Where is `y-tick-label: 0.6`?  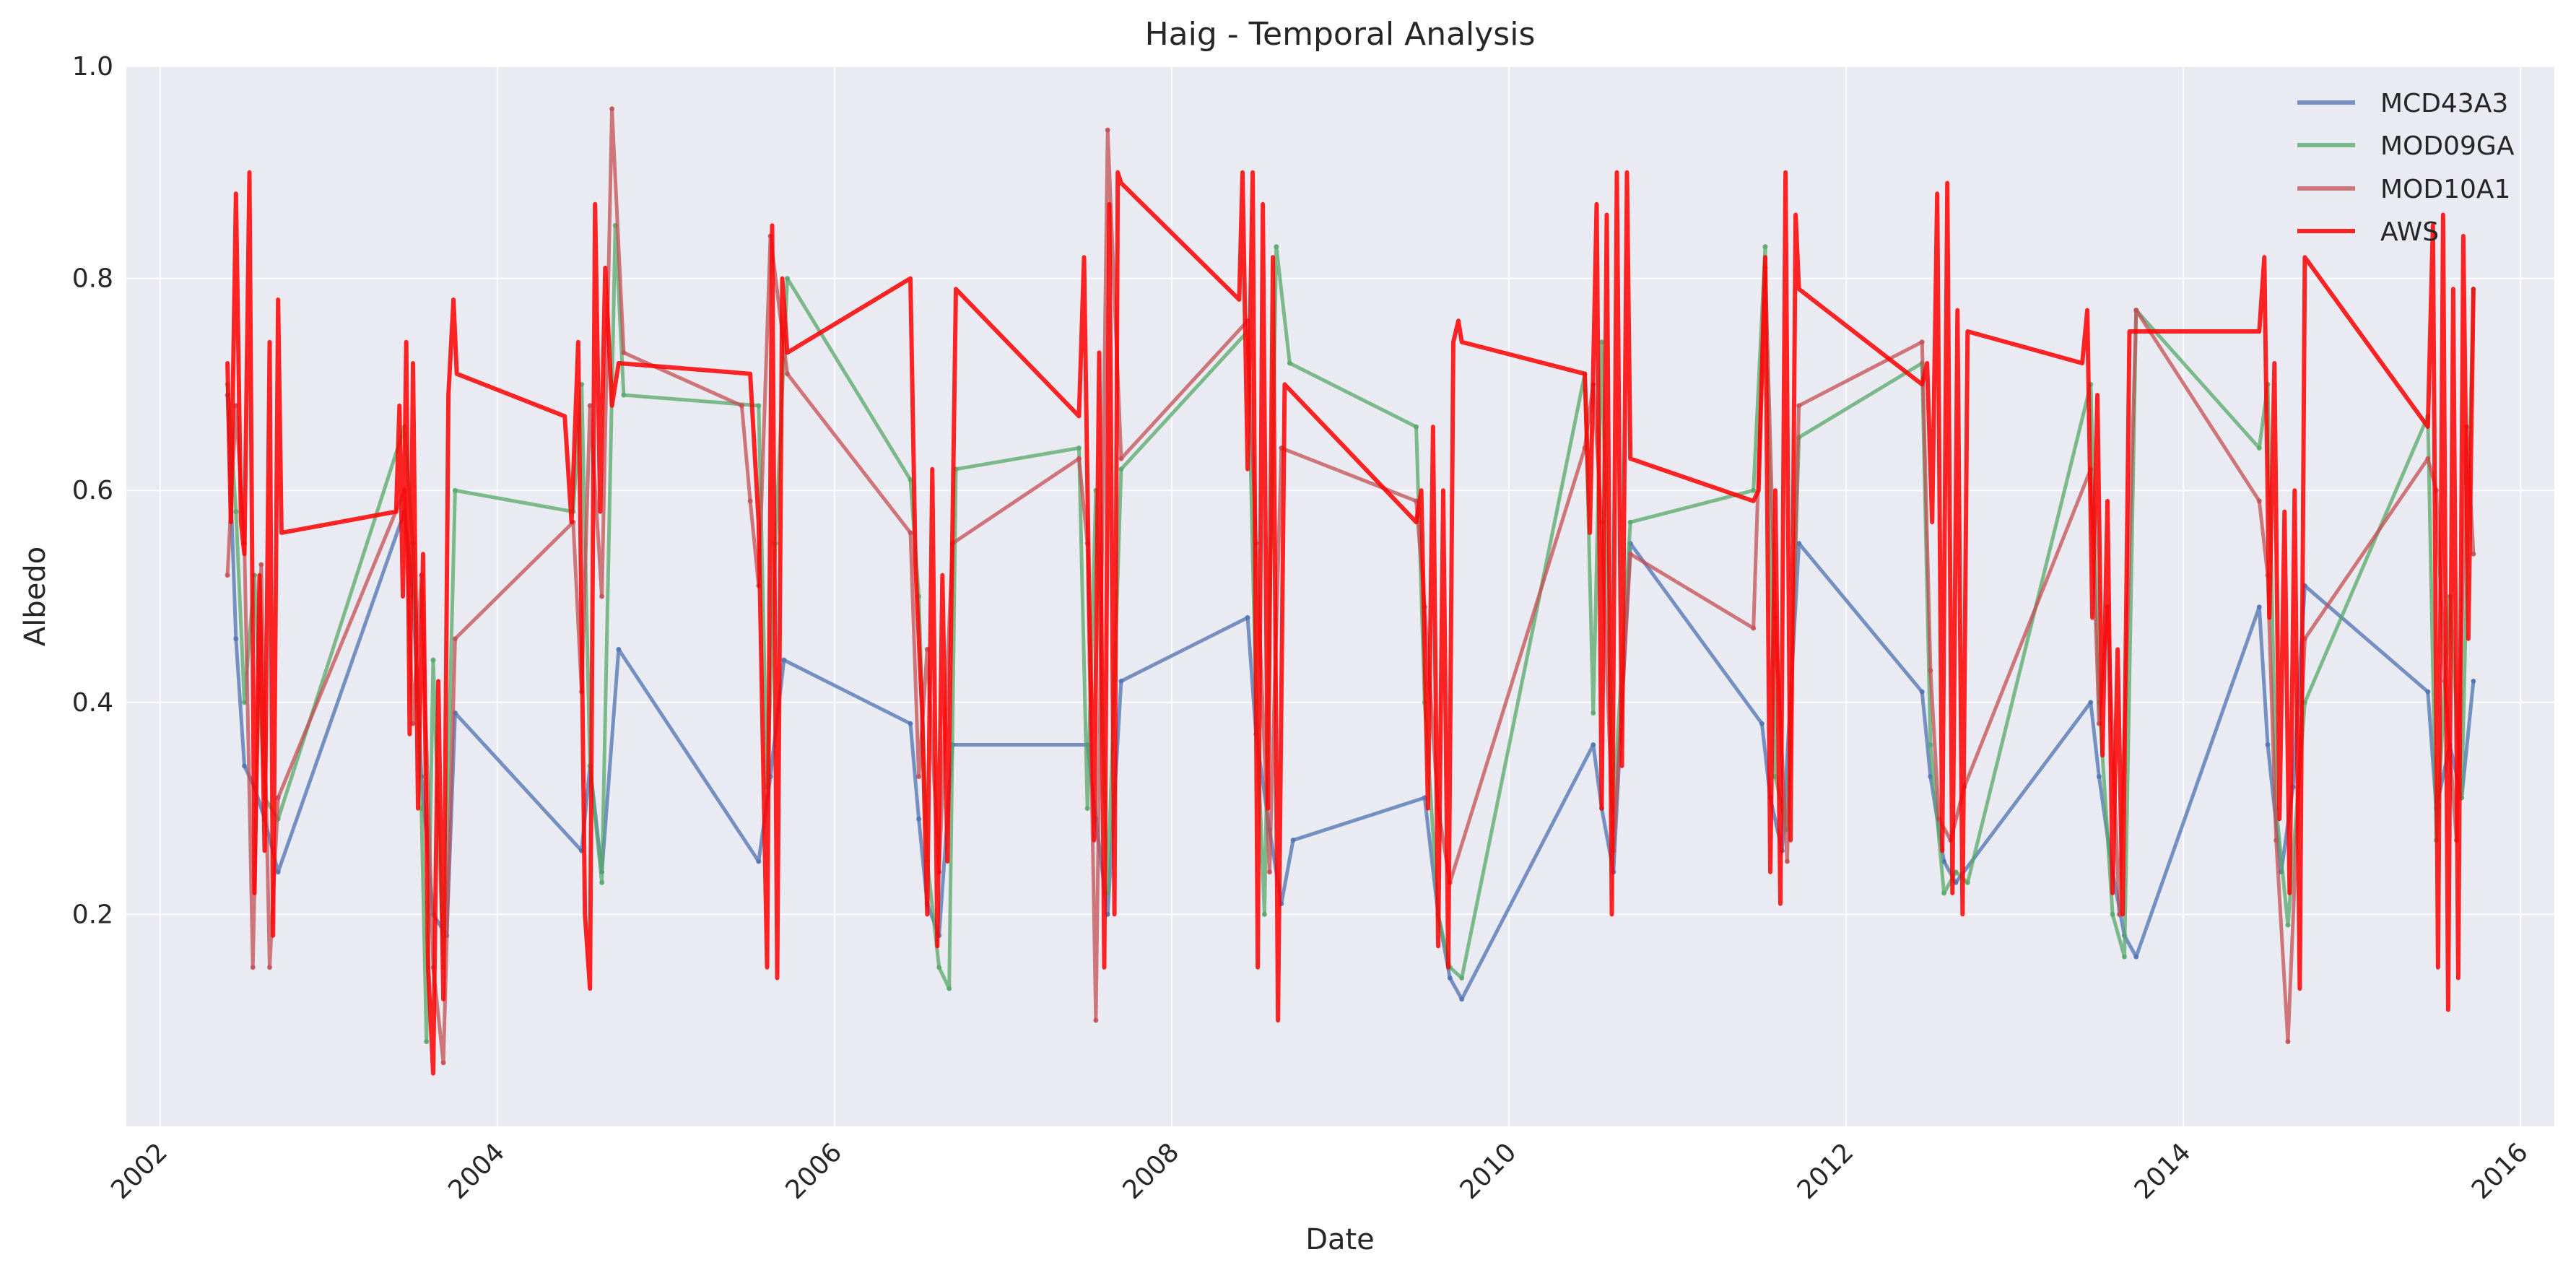 y-tick-label: 0.6 is located at coordinates (92, 491).